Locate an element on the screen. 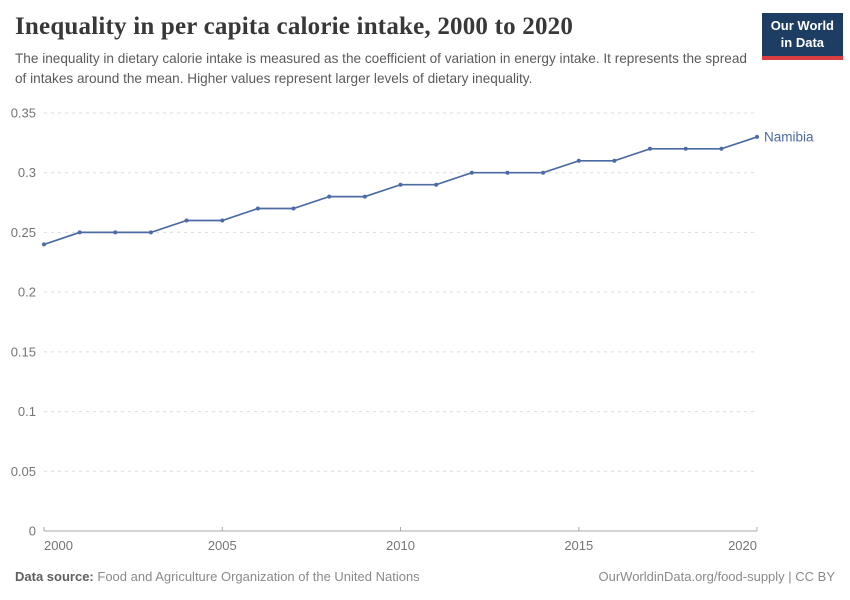  owid-logo: Our World in Data is located at coordinates (802, 36).